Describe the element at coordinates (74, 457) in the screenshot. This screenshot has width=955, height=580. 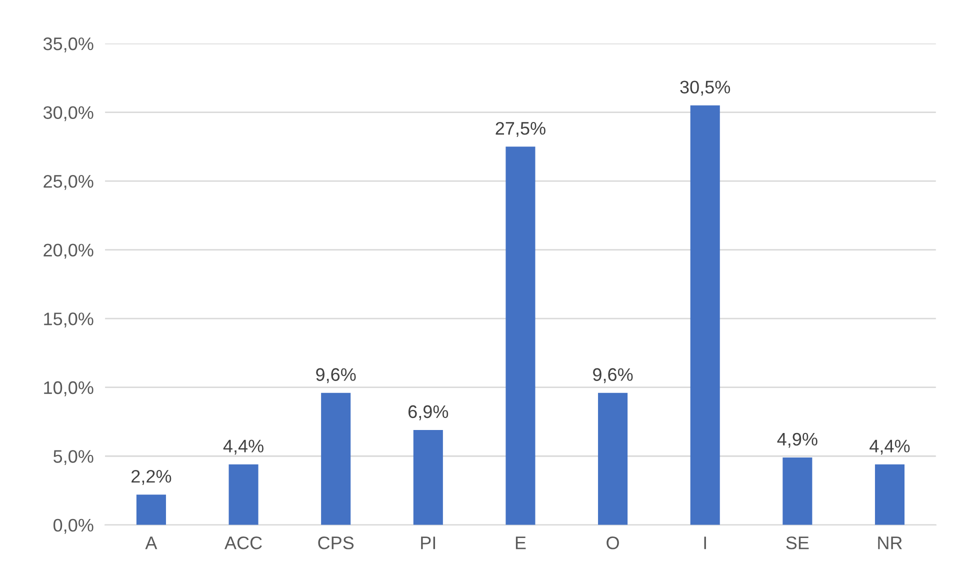
I see `y-tick-label: 5,0%` at that location.